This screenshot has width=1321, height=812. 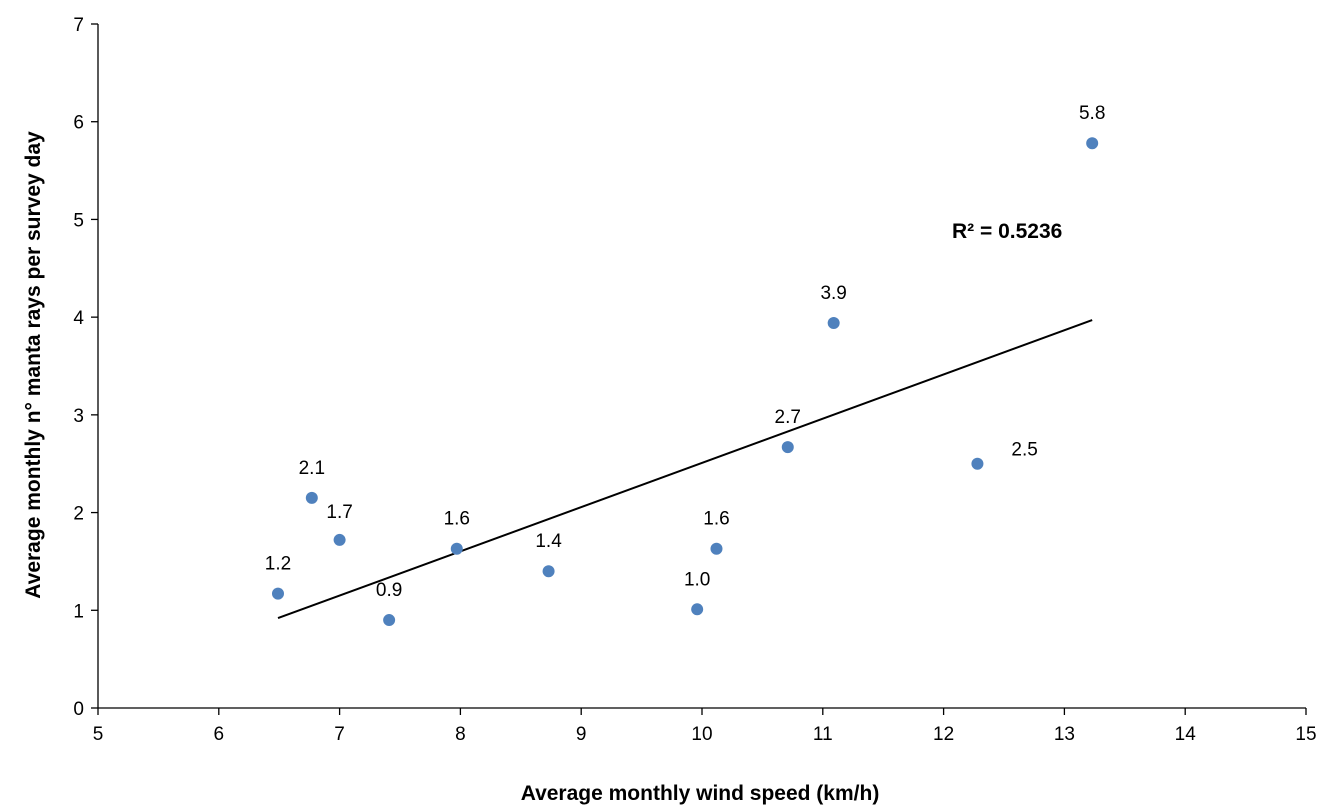 I want to click on data-label: 1.4, so click(x=548, y=541).